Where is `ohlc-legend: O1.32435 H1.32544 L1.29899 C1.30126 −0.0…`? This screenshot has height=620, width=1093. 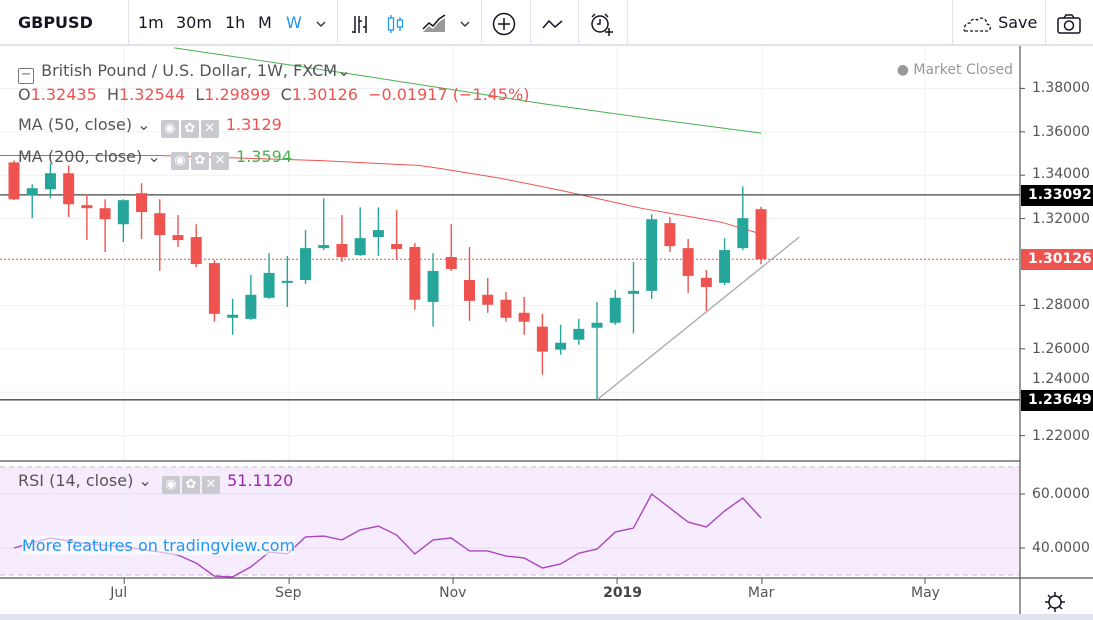
ohlc-legend: O1.32435 H1.32544 L1.29899 C1.30126 −0.0… is located at coordinates (273, 94).